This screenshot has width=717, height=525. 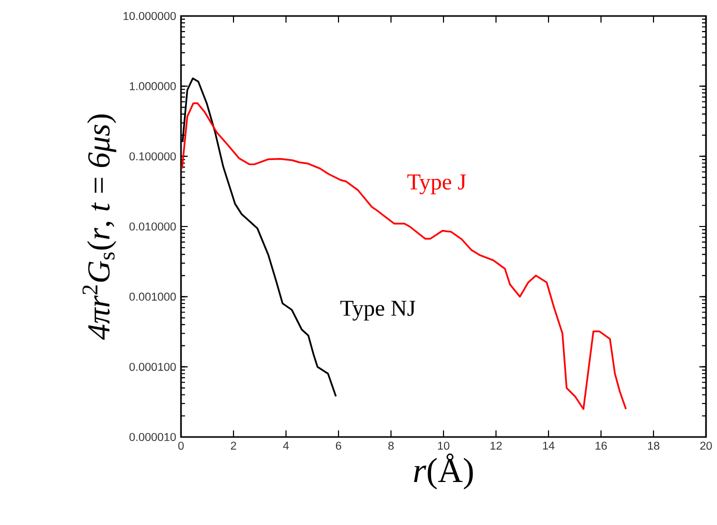 What do you see at coordinates (436, 184) in the screenshot?
I see `series-label: Type J` at bounding box center [436, 184].